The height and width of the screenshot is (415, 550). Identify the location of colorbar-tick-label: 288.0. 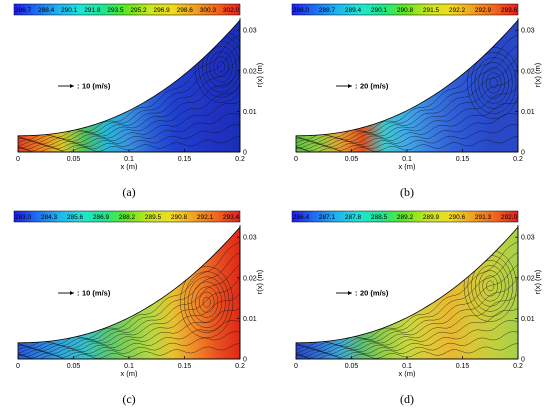
(301, 10).